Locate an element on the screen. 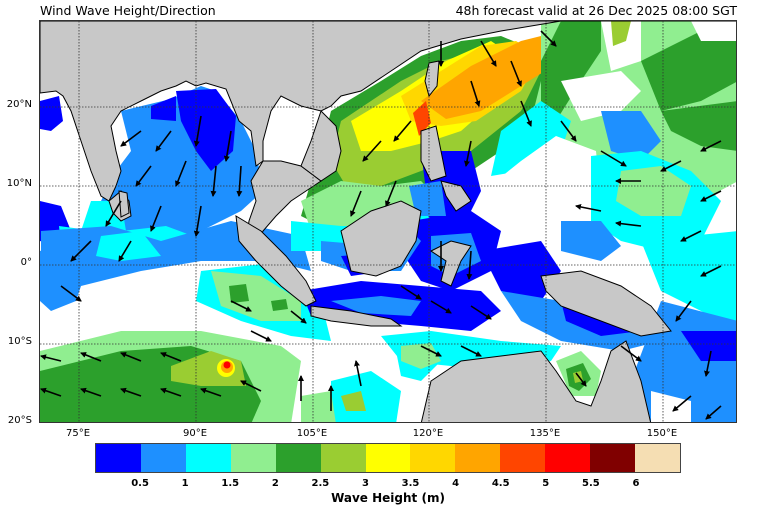  colorbar-tick-label: 3 is located at coordinates (365, 483).